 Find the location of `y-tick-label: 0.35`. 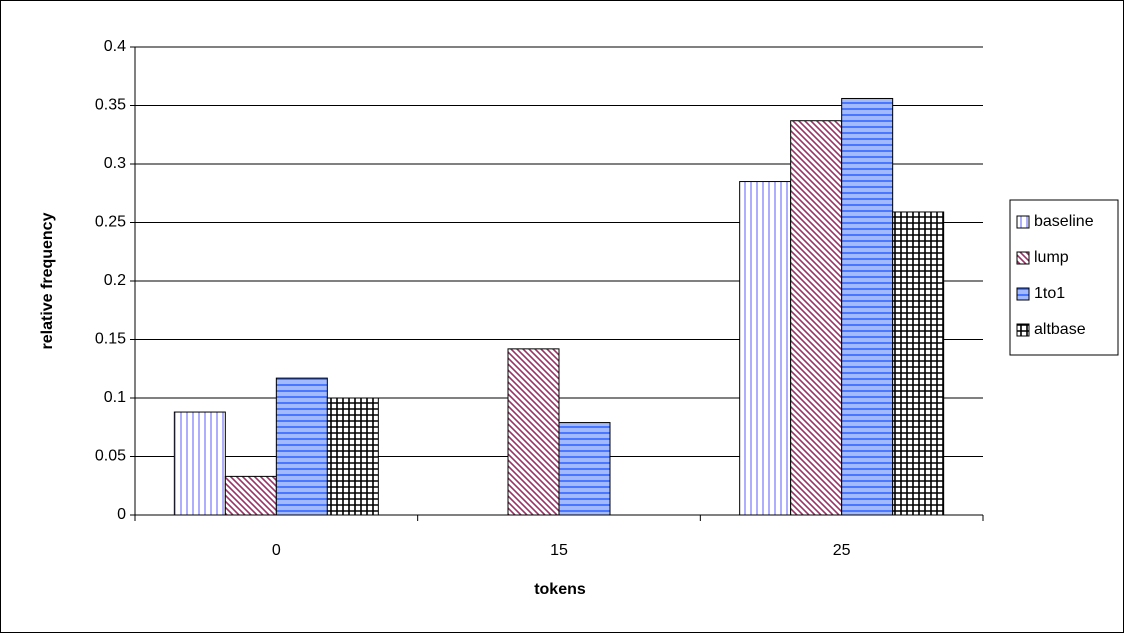

y-tick-label: 0.35 is located at coordinates (110, 105).